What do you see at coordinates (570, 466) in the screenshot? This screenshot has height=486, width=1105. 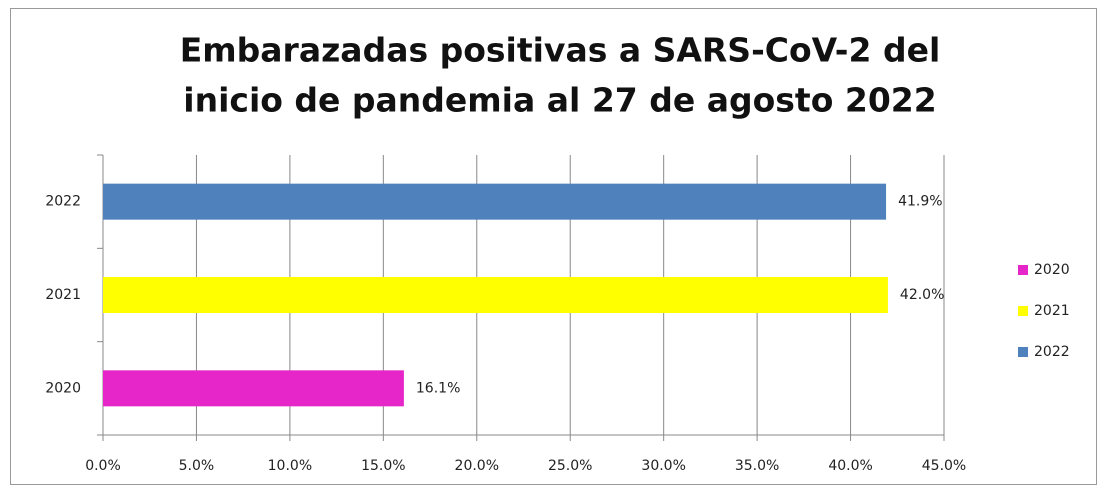 I see `x-tick-label: 25.0%` at bounding box center [570, 466].